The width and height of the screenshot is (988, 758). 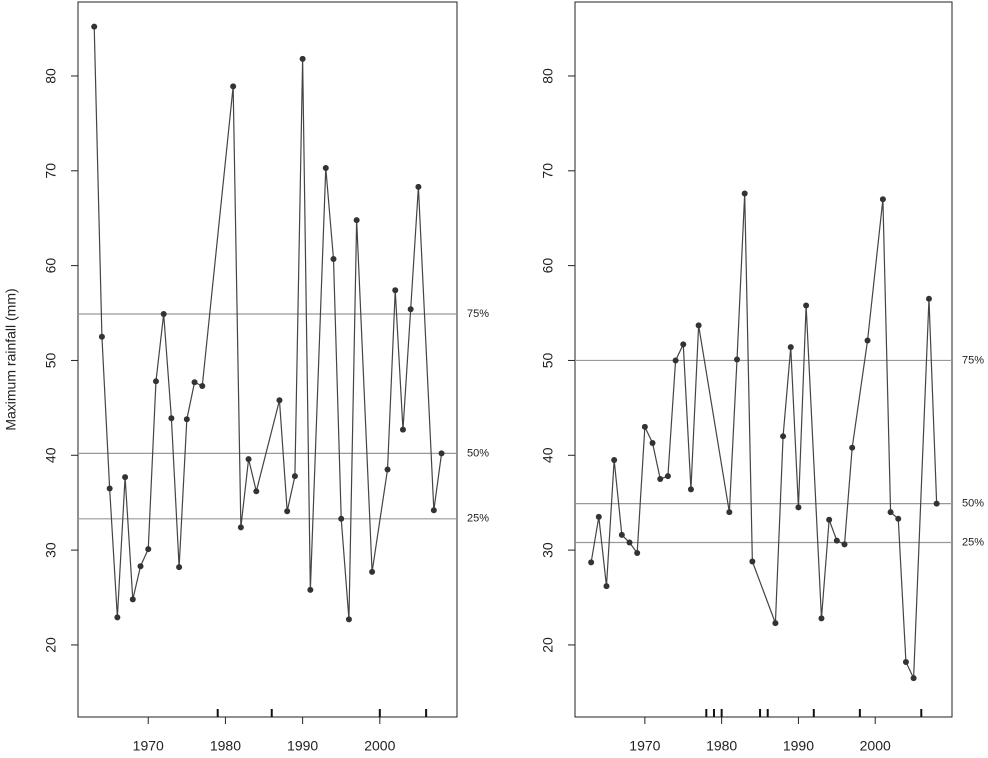 I want to click on y-tick-label: 20, so click(x=51, y=645).